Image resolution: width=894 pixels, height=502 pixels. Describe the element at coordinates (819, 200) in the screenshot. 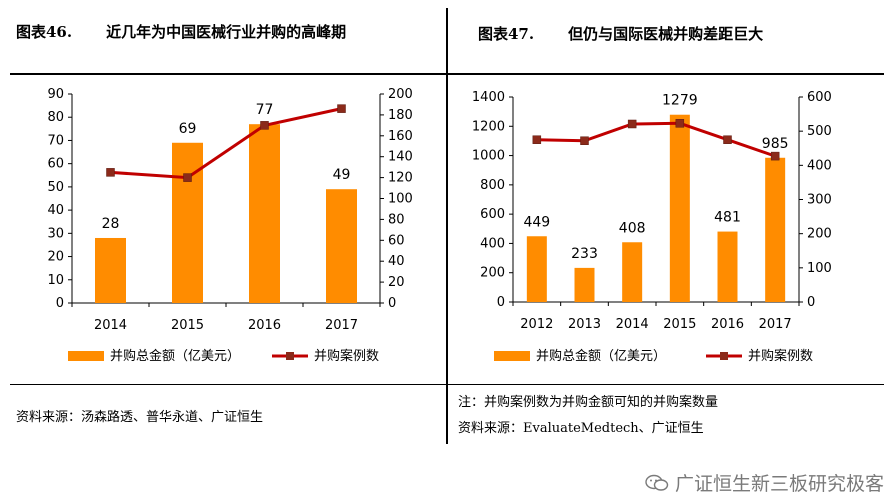

I see `y-tick-right-label: 300` at that location.